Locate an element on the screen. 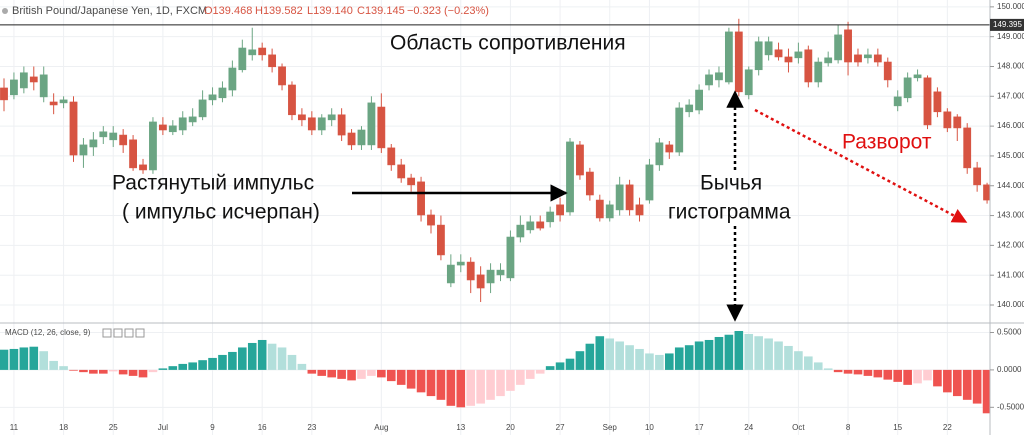  annotation: Область сопротивления is located at coordinates (508, 43).